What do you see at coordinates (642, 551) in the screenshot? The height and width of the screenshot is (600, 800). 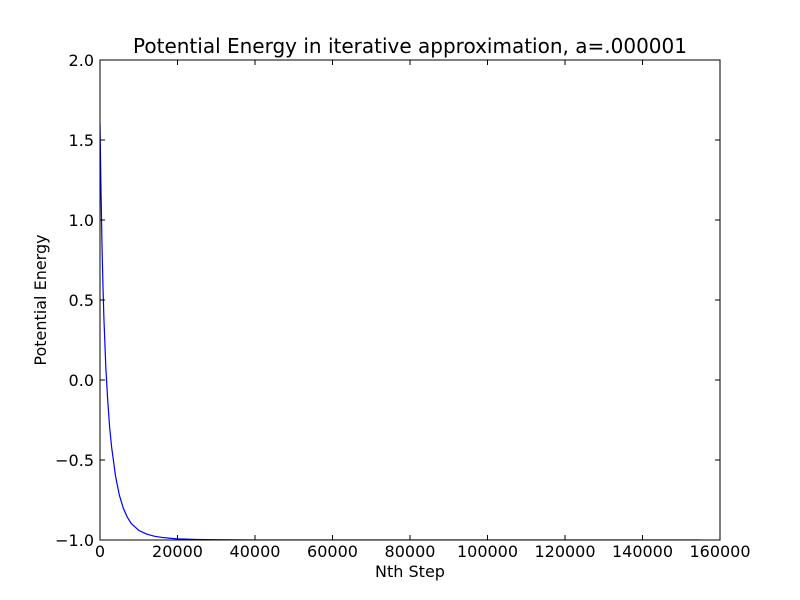 I see `x-tick-label: 140000` at bounding box center [642, 551].